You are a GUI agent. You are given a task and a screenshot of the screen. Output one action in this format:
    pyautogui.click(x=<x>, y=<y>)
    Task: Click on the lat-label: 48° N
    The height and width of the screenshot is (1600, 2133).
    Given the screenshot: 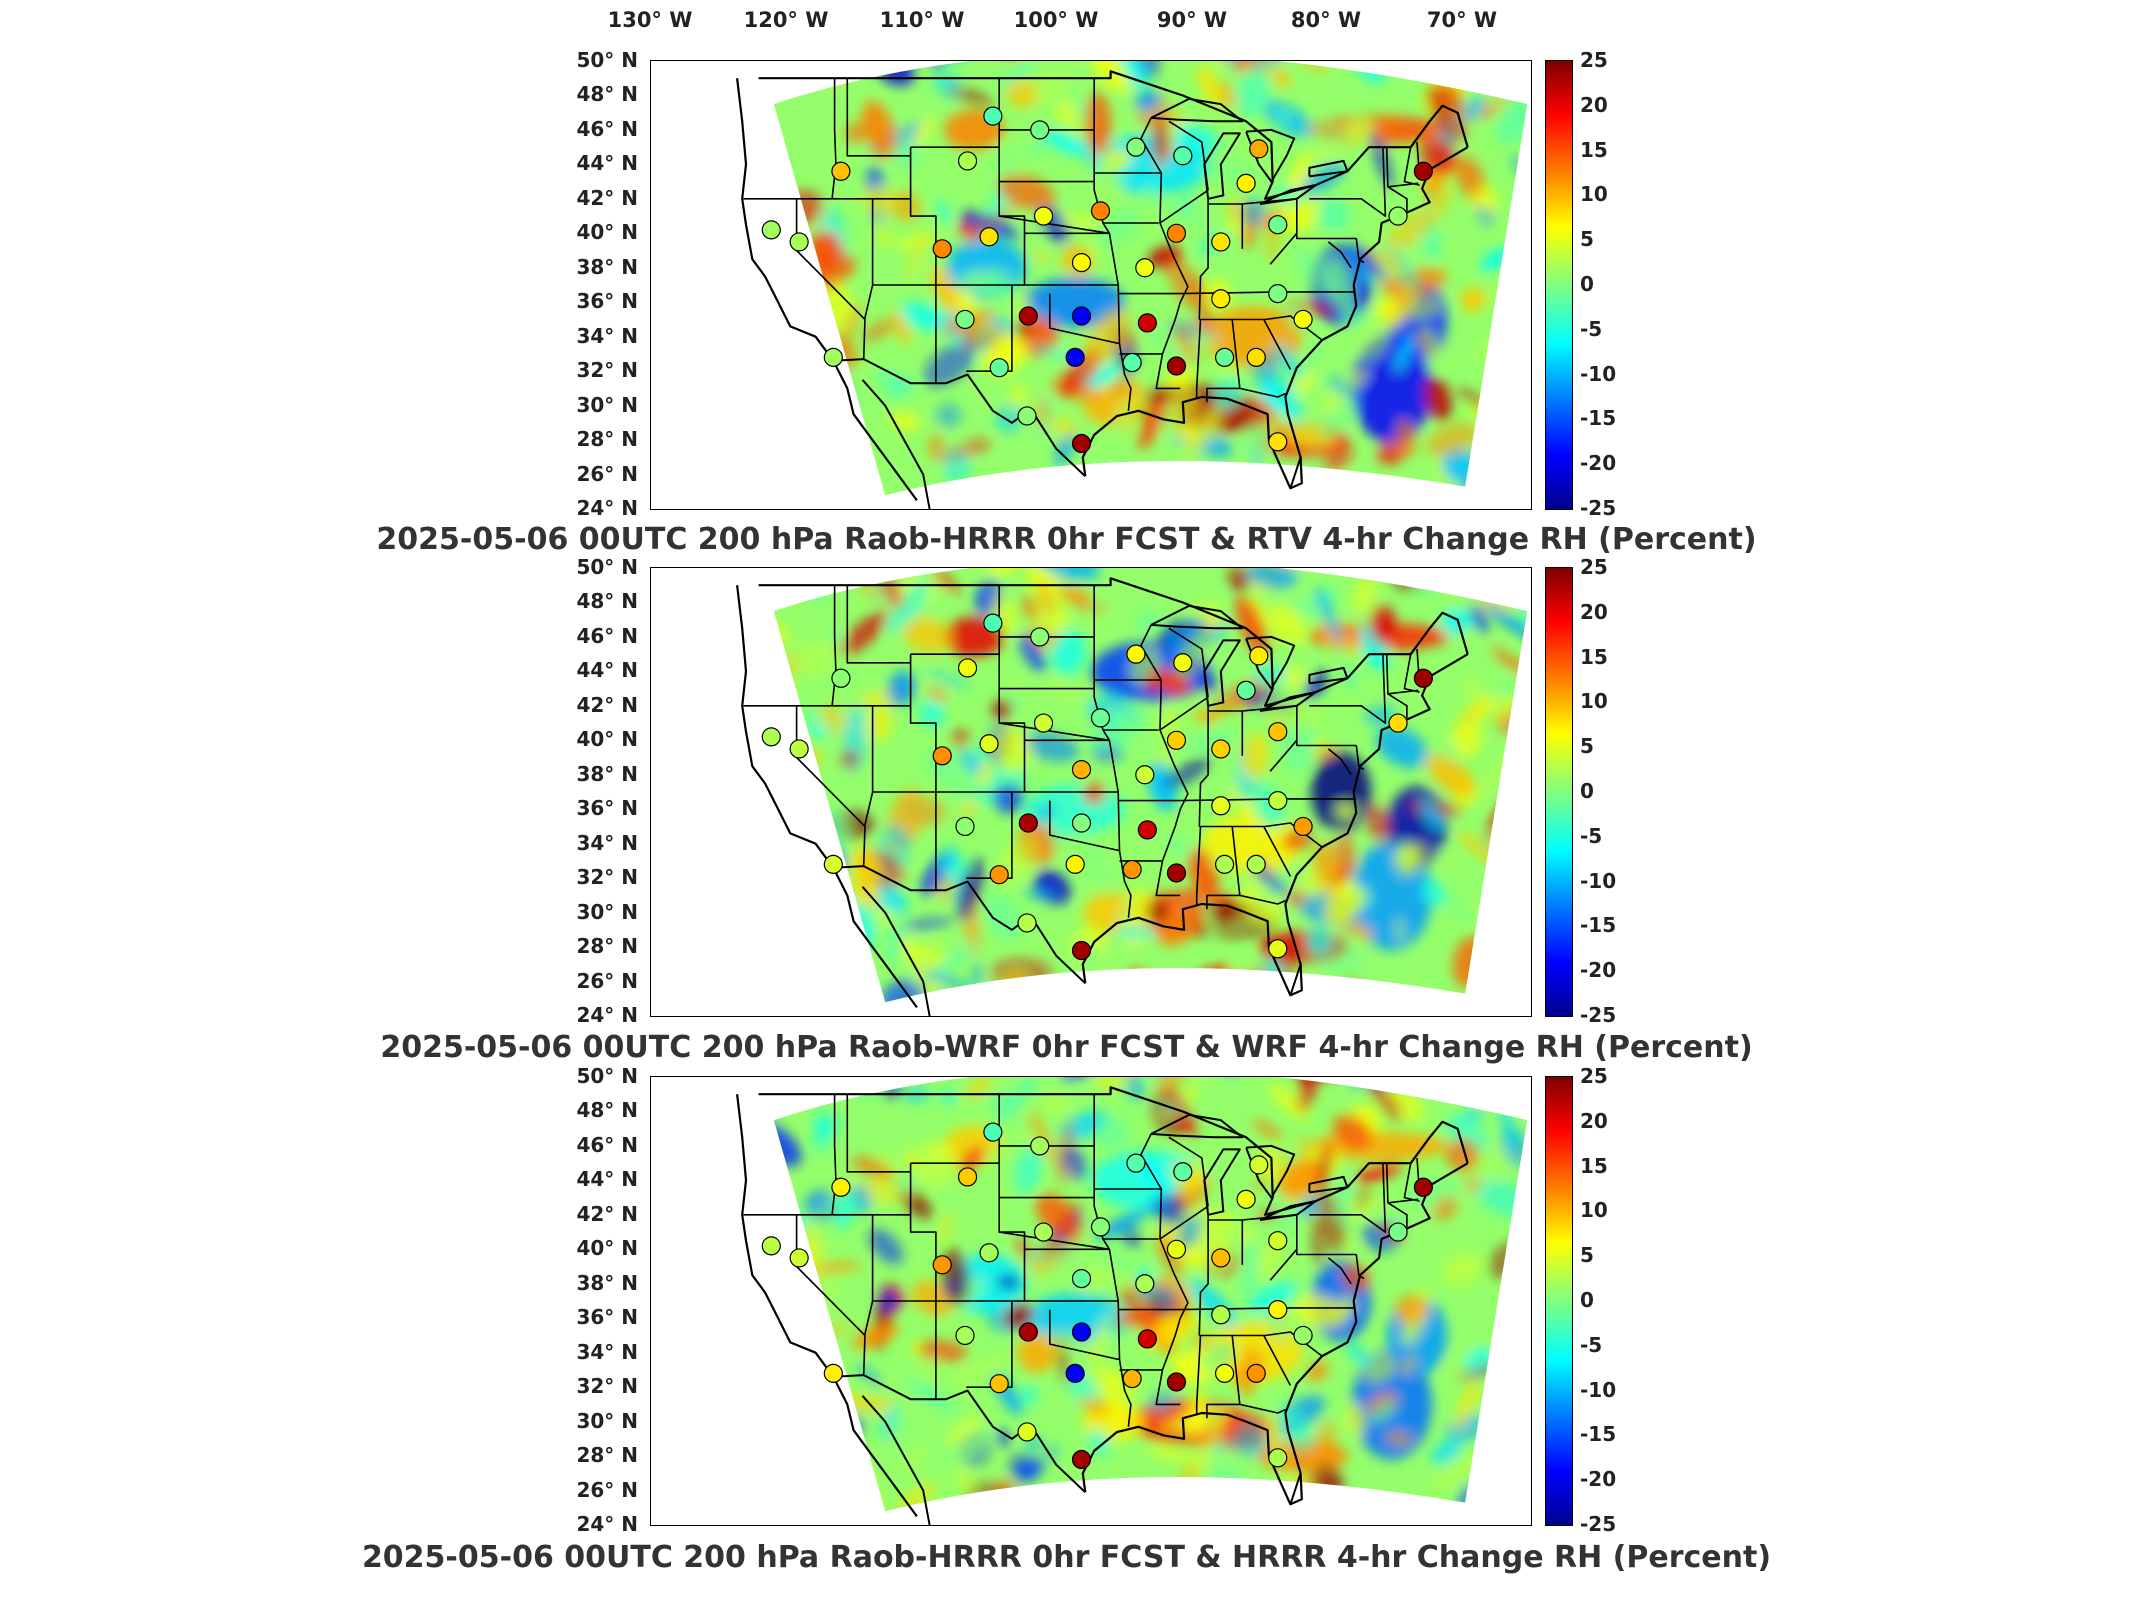 What is the action you would take?
    pyautogui.click(x=607, y=1110)
    